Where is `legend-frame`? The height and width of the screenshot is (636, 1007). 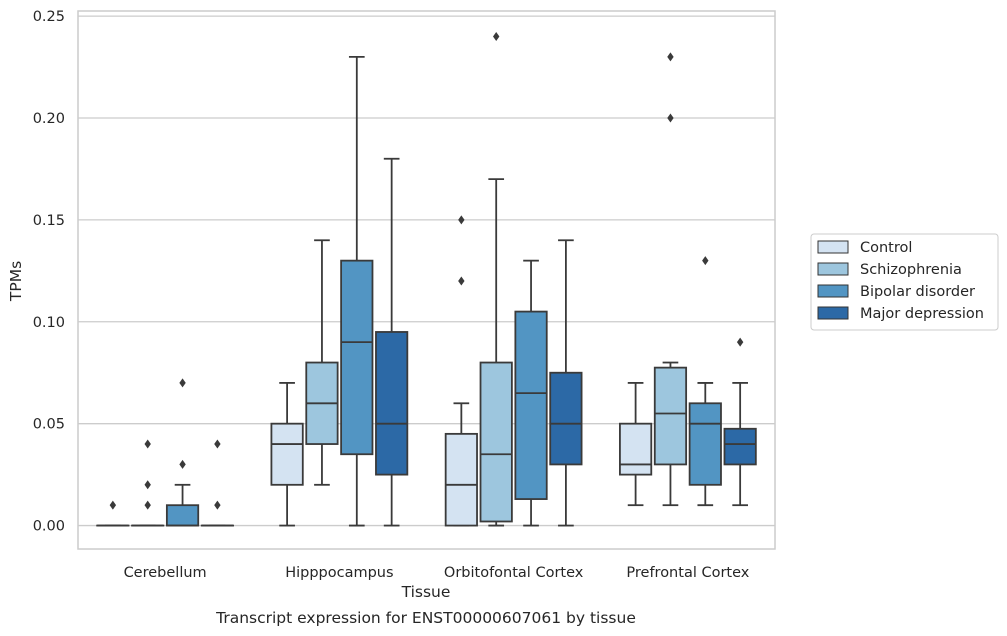
legend-frame is located at coordinates (904, 282).